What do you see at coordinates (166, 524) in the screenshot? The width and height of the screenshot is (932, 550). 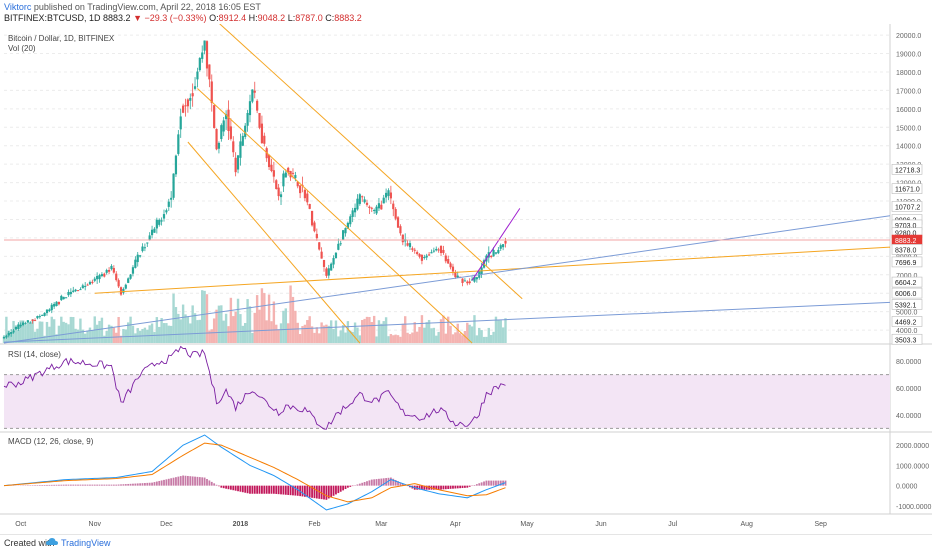 I see `x-tick-label: Dec` at bounding box center [166, 524].